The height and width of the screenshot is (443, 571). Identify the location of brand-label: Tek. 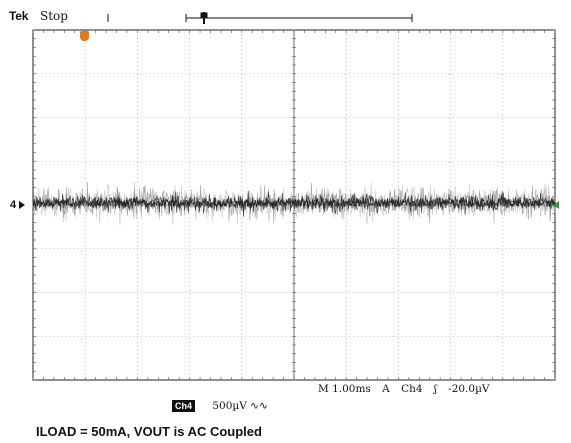
(19, 16).